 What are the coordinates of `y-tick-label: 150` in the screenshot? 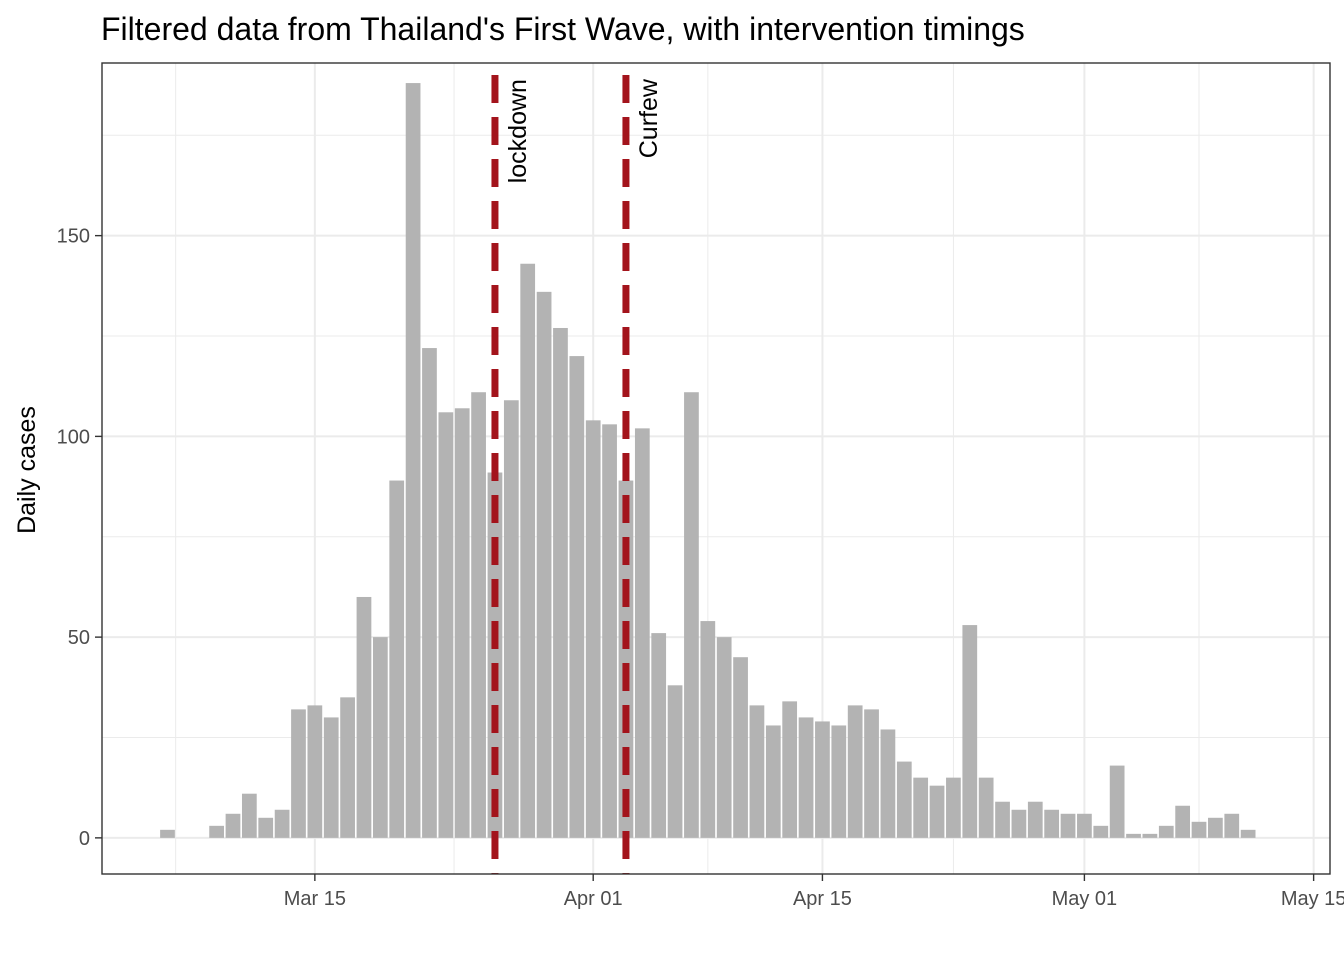 It's located at (73, 237).